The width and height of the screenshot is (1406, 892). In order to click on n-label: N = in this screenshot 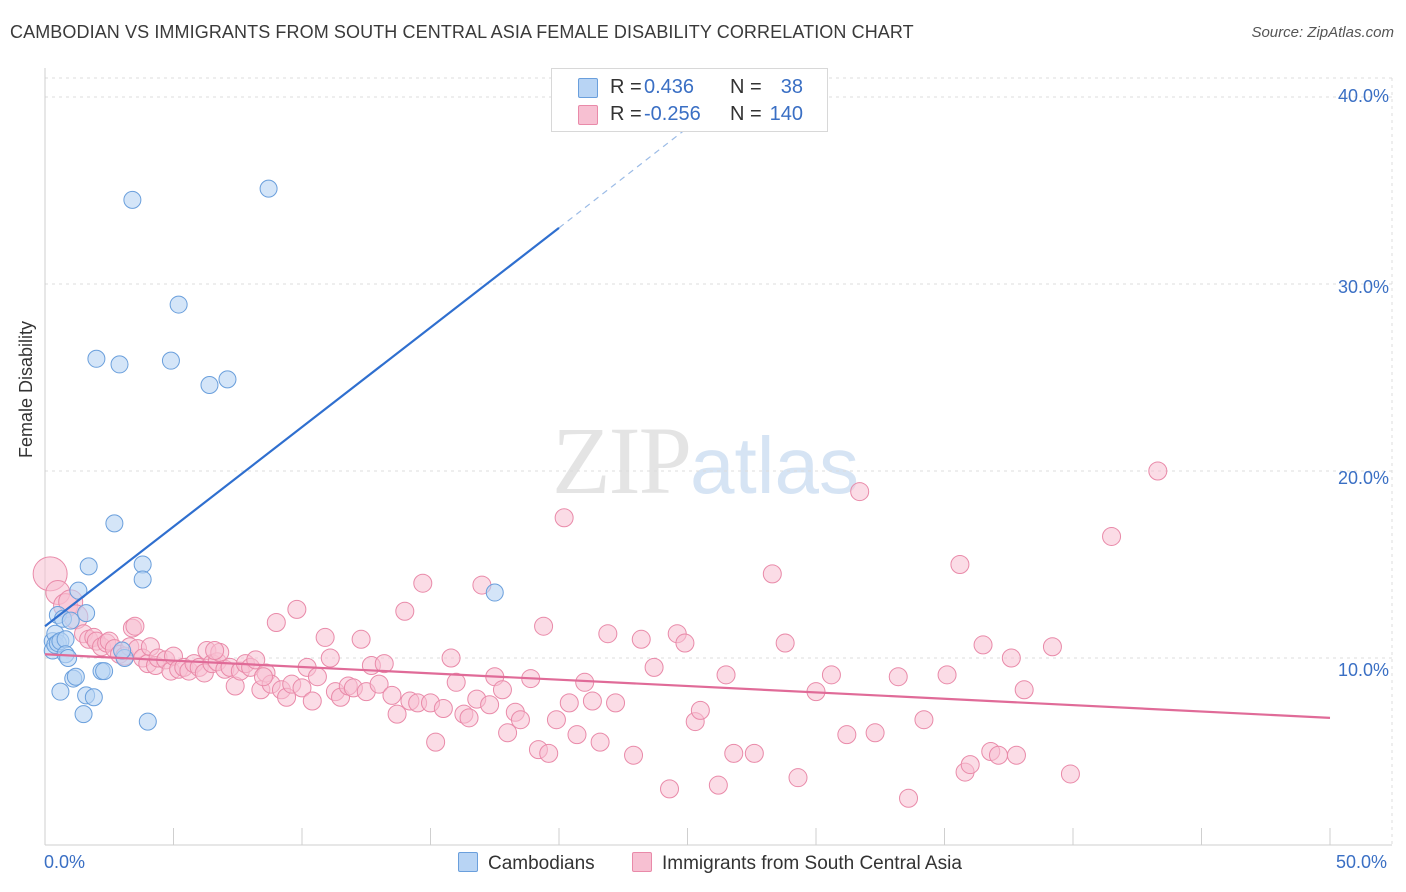, I will do `click(746, 114)`.